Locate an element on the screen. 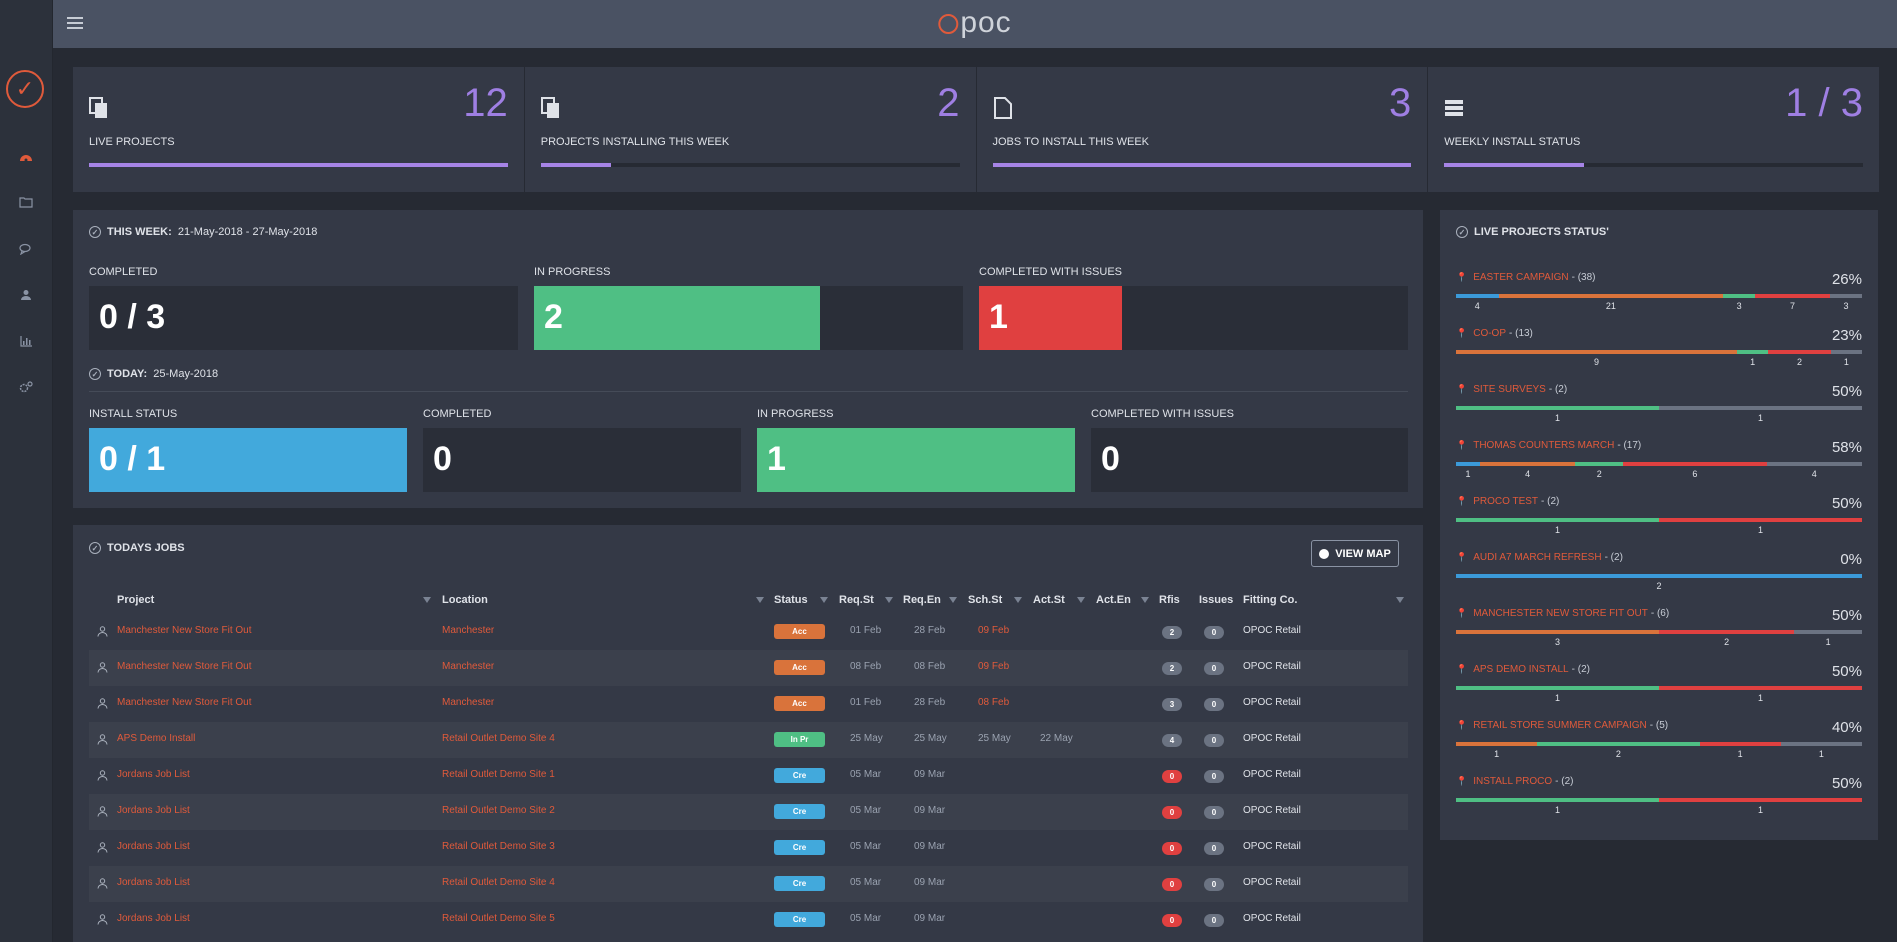 Image resolution: width=1897 pixels, height=942 pixels. live-project-title: 📍 INSTALL PROCO - (2) is located at coordinates (1659, 781).